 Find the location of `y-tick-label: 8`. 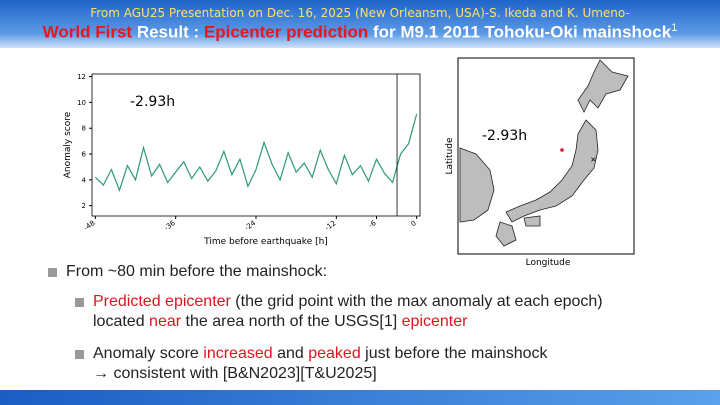

y-tick-label: 8 is located at coordinates (84, 129).